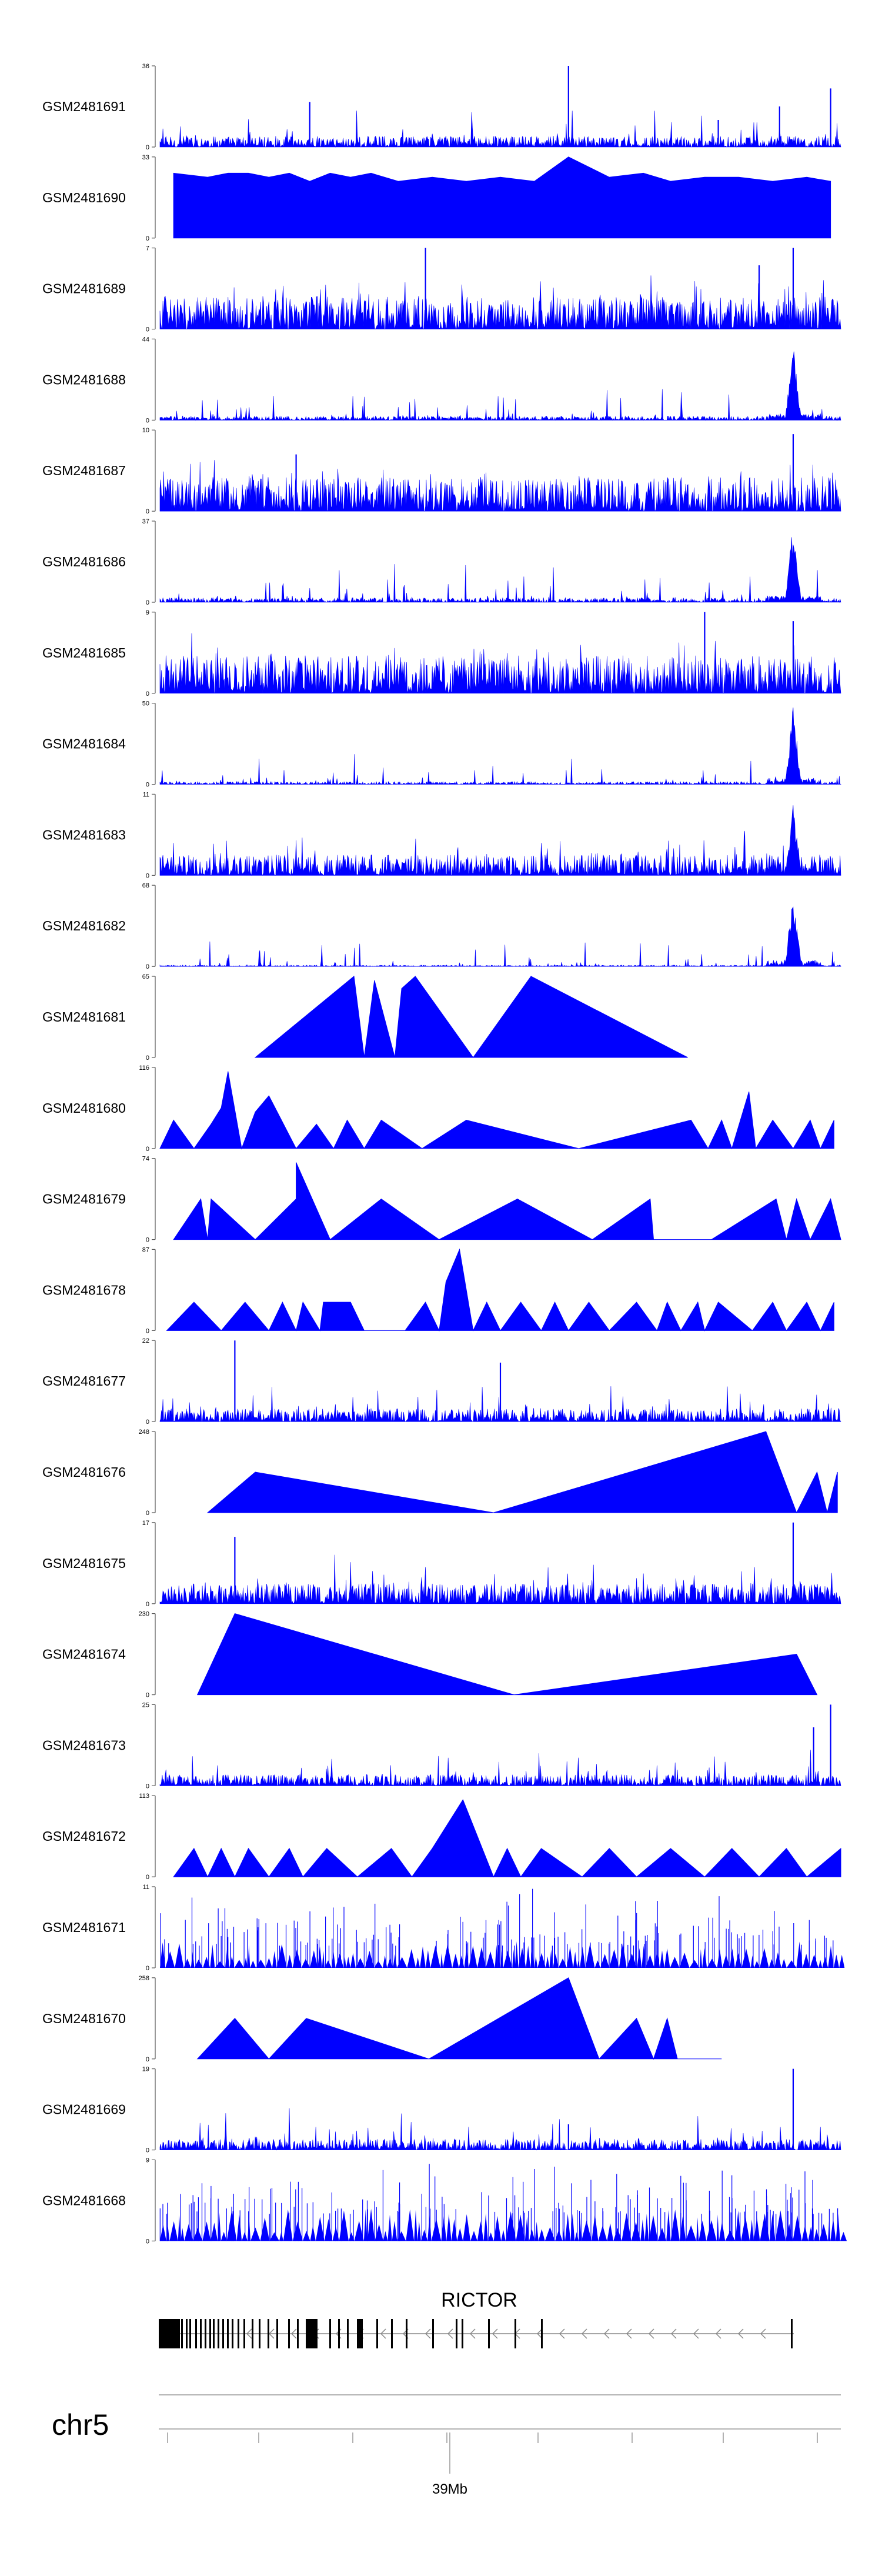  What do you see at coordinates (84, 561) in the screenshot?
I see `track-label: GSM2481686` at bounding box center [84, 561].